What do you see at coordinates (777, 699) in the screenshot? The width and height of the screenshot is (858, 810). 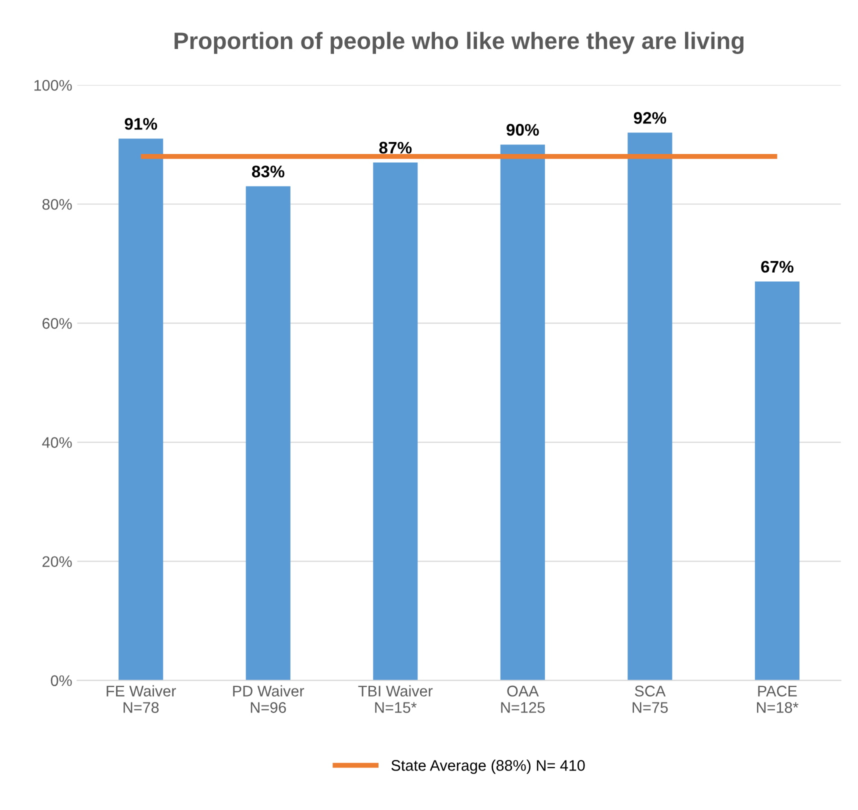 I see `x-tick-label: PACE N=18*` at bounding box center [777, 699].